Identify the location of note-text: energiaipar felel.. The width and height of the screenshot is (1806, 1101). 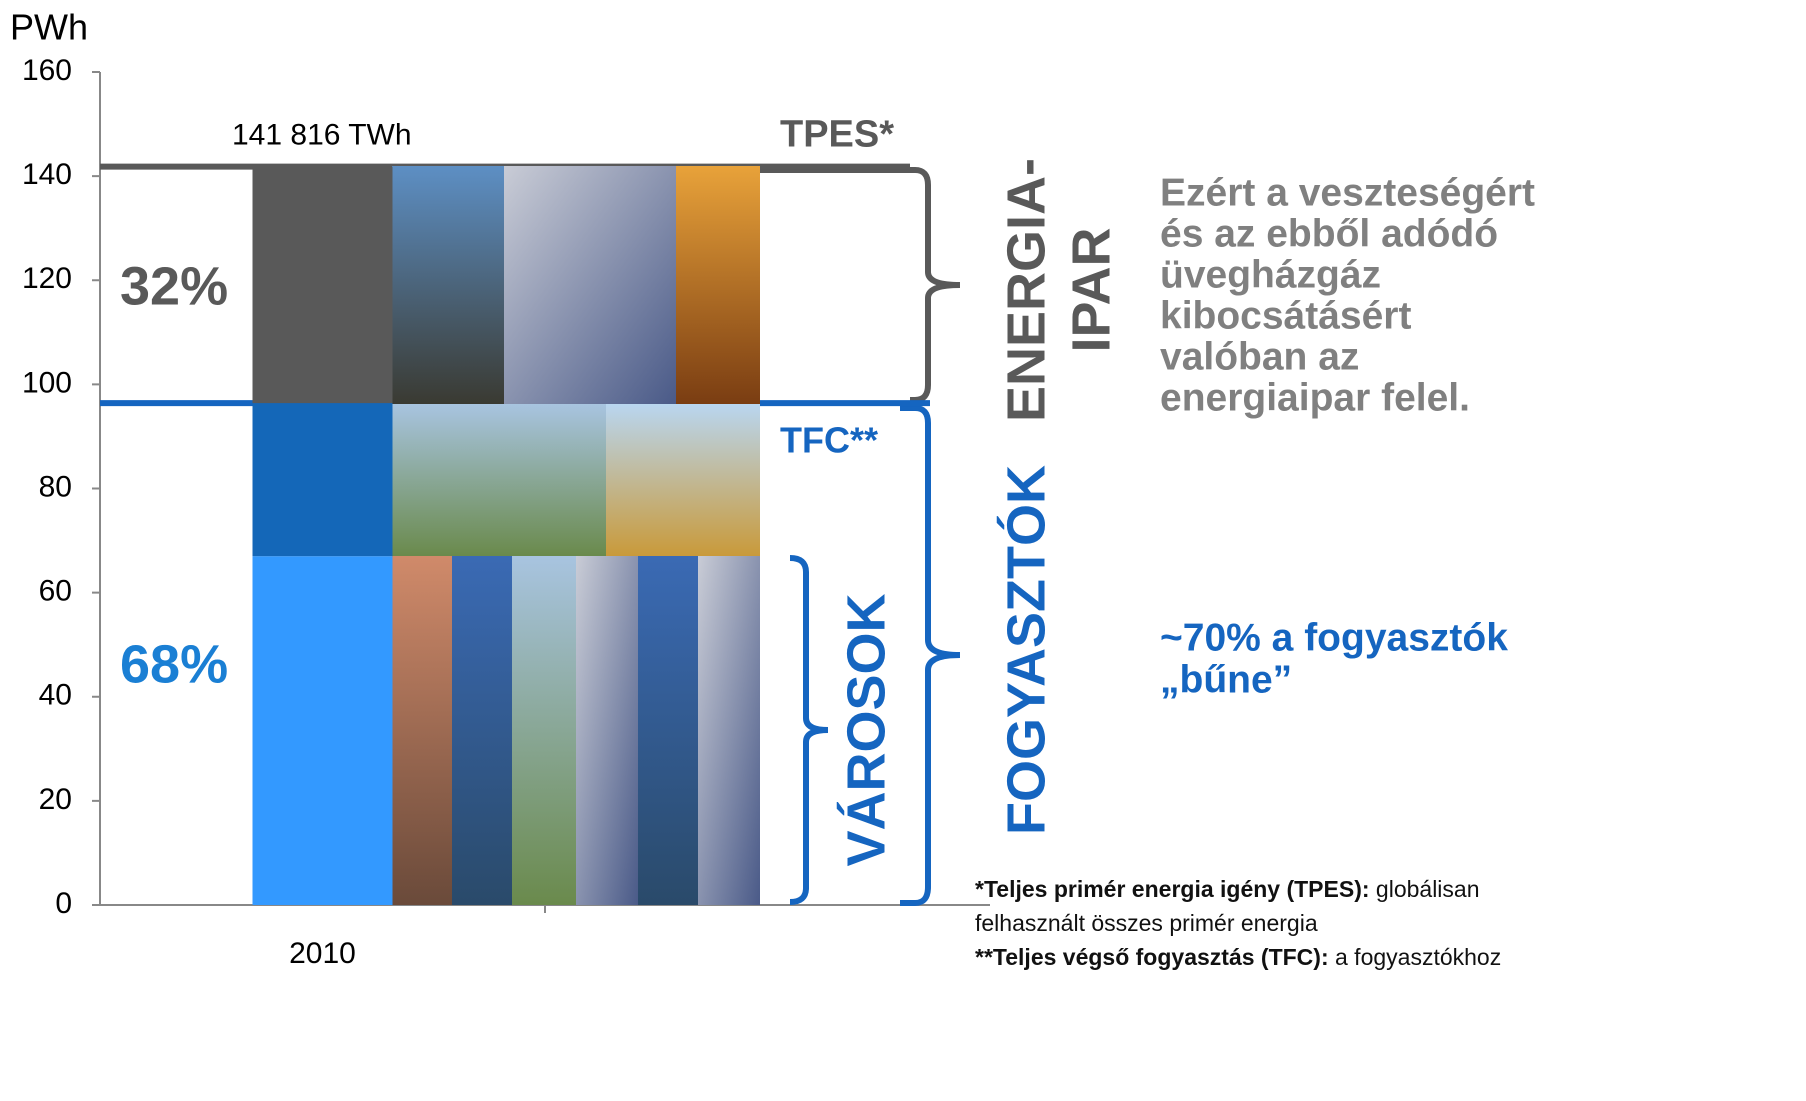
(1315, 397).